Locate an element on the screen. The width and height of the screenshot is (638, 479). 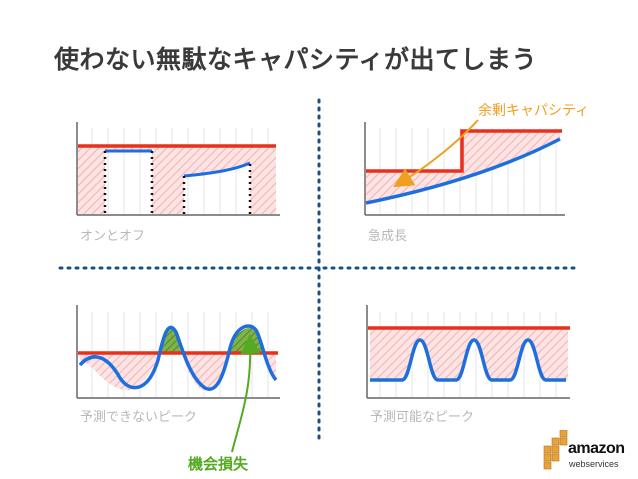
panel-on-off is located at coordinates (178, 169).